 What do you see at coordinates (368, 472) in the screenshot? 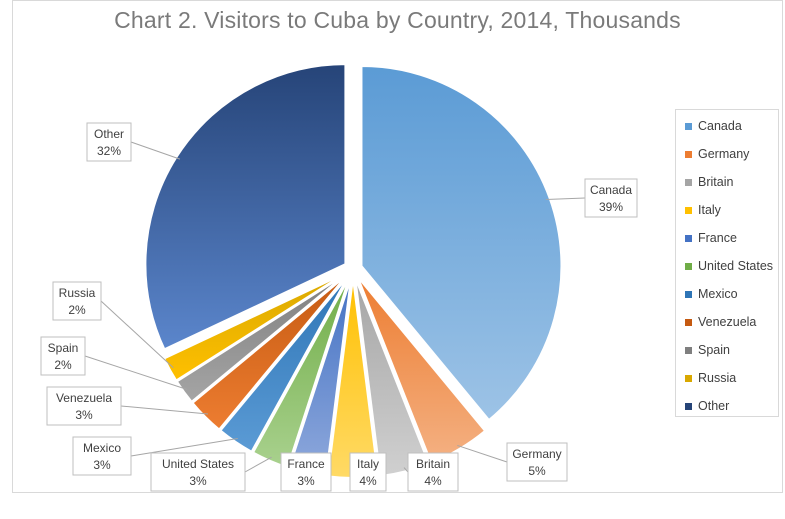
I see `data-label-box-italy` at bounding box center [368, 472].